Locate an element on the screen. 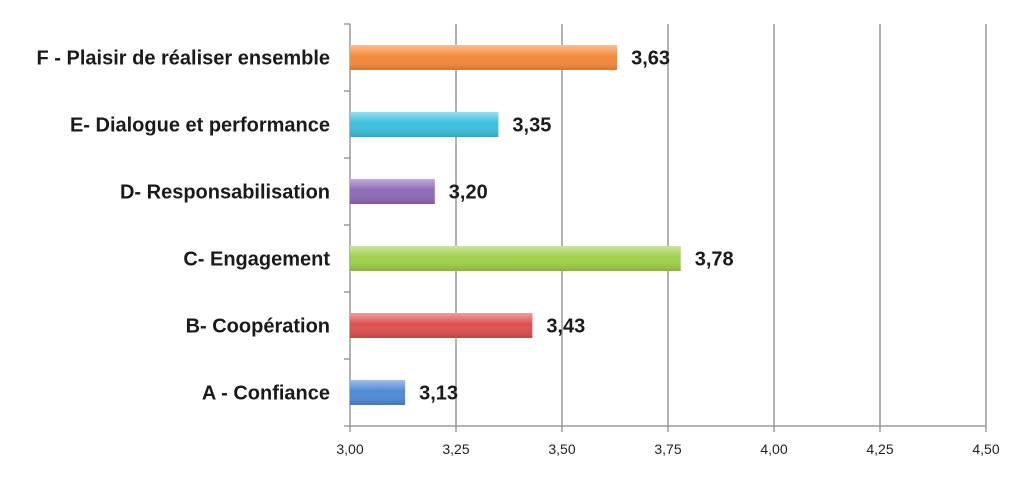  category-label: E- Dialogue et performance is located at coordinates (200, 126).